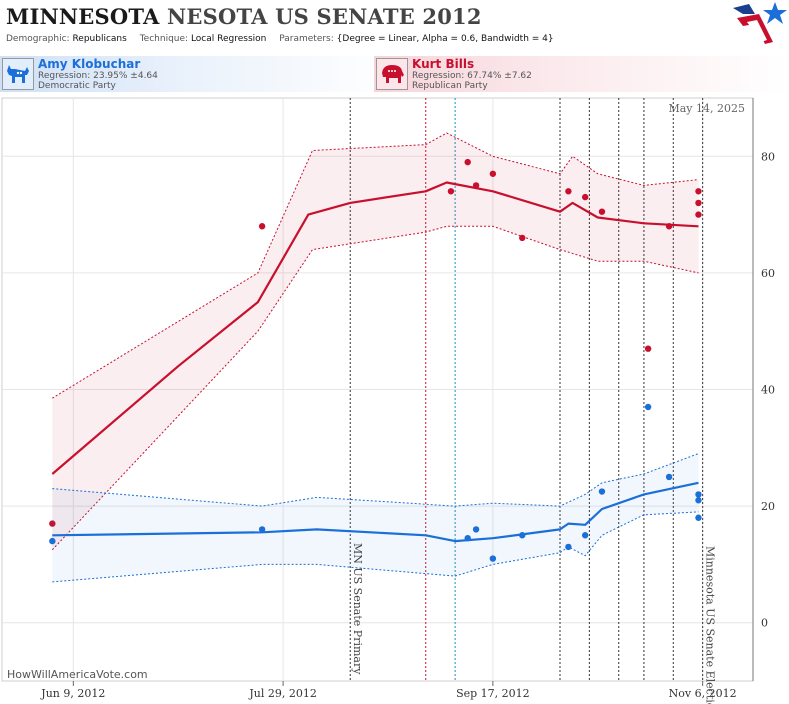 The width and height of the screenshot is (789, 704). Describe the element at coordinates (768, 506) in the screenshot. I see `y-tick-label: 20` at that location.